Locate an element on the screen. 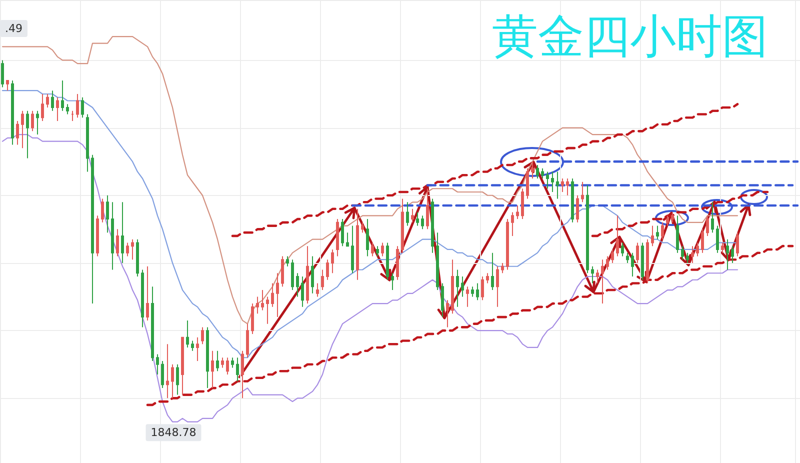 This screenshot has height=463, width=800. annotation: 1848.78 is located at coordinates (173, 433).